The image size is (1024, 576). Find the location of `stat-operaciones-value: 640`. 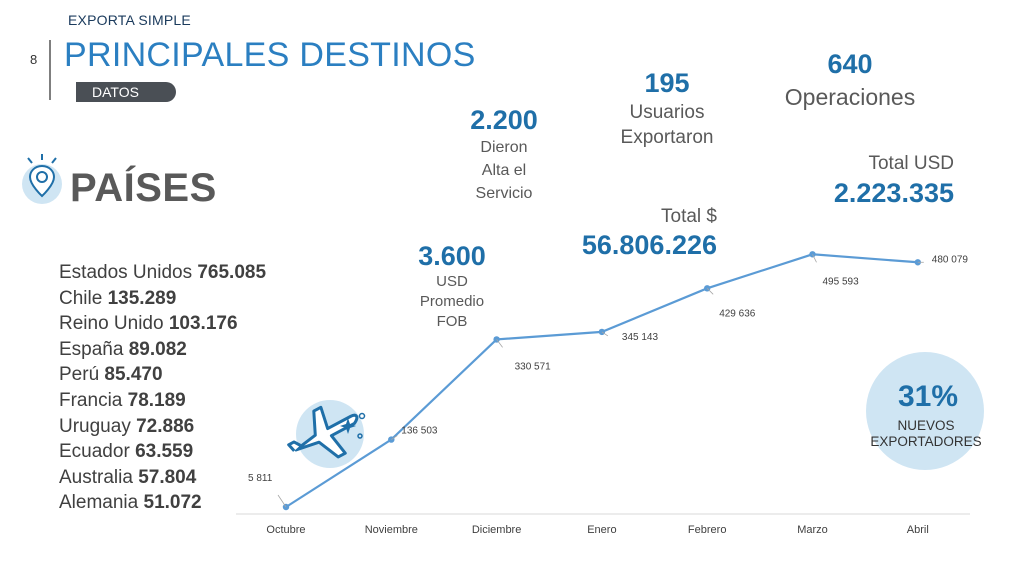

stat-operaciones-value: 640 is located at coordinates (850, 64).